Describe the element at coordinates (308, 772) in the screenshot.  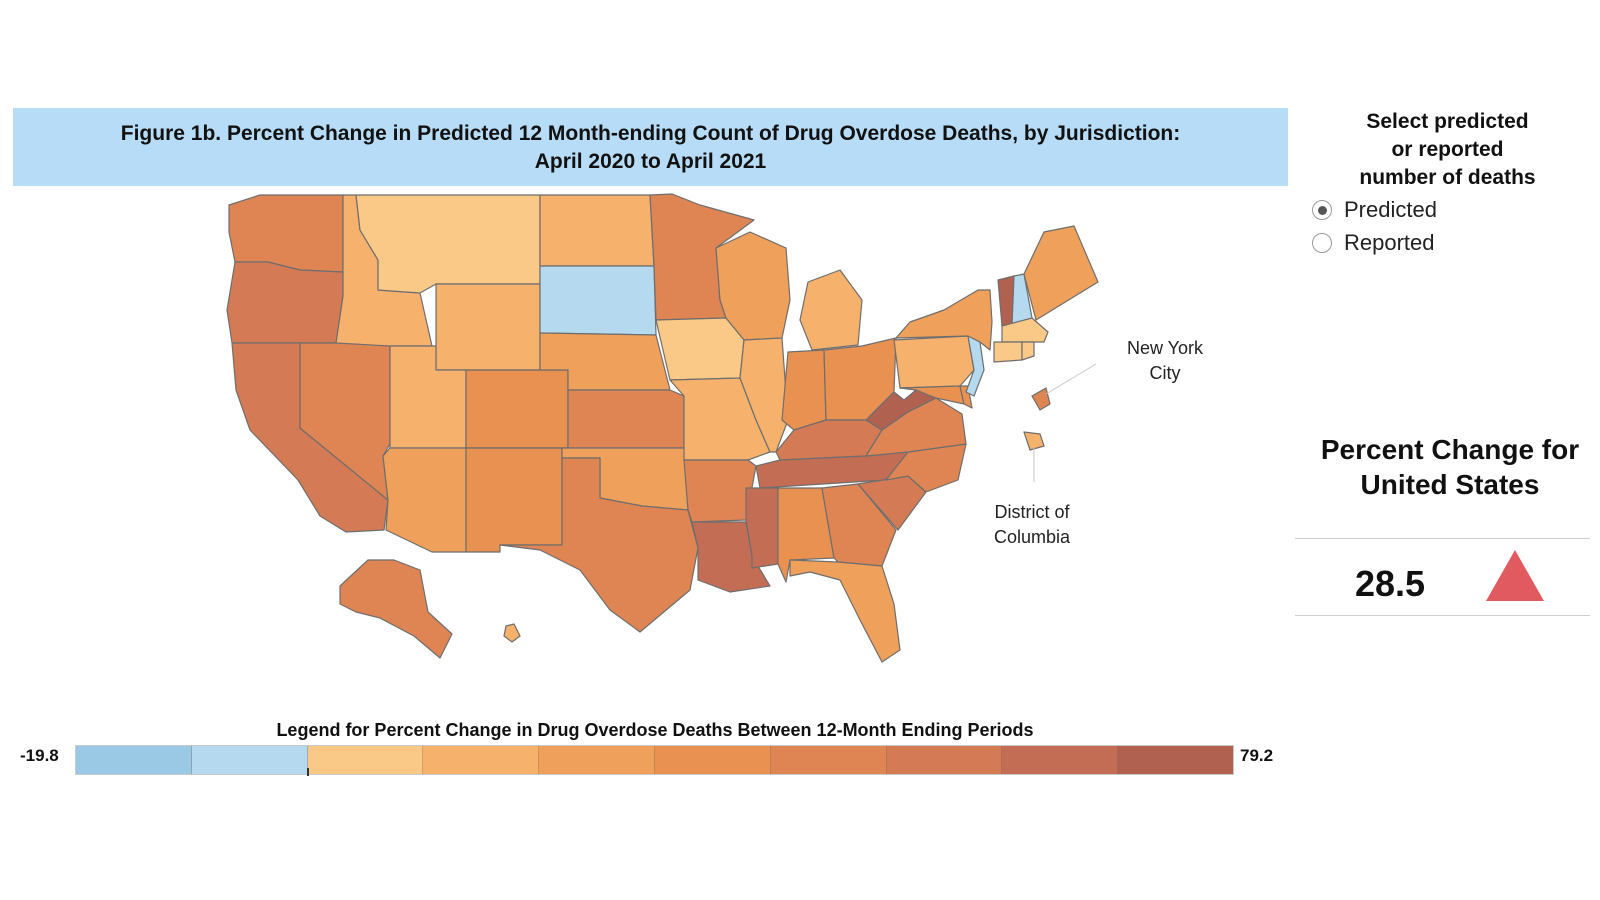
I see `legend-zero-tick` at that location.